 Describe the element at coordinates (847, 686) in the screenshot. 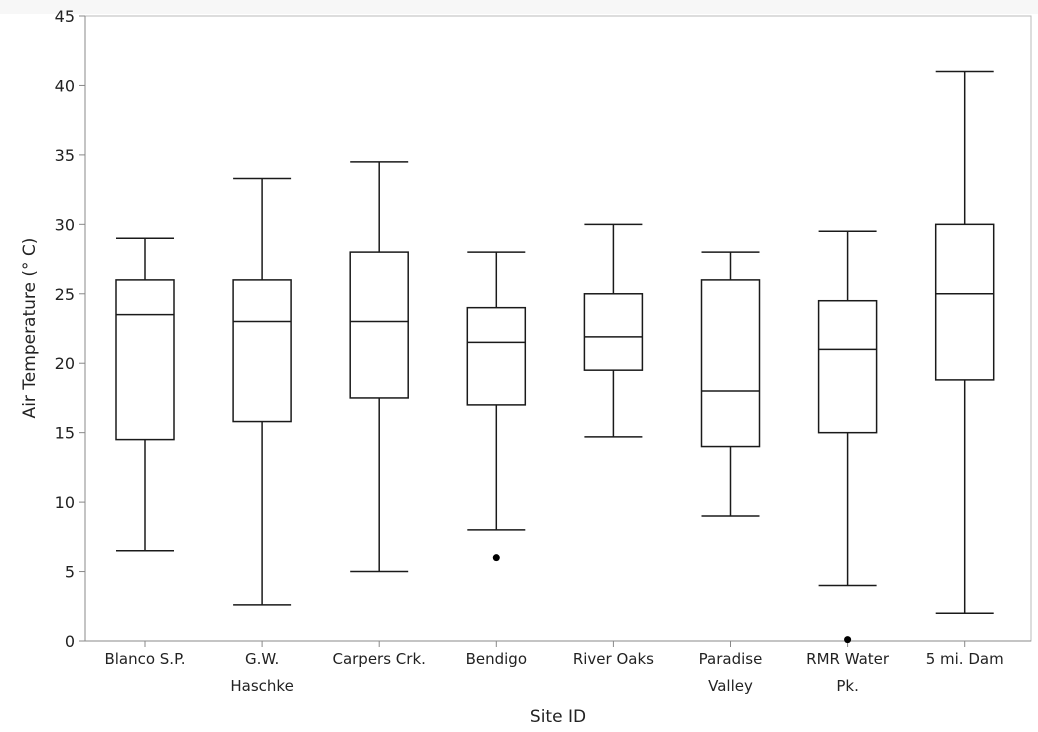

I see `x-tick-label: Pk.` at that location.